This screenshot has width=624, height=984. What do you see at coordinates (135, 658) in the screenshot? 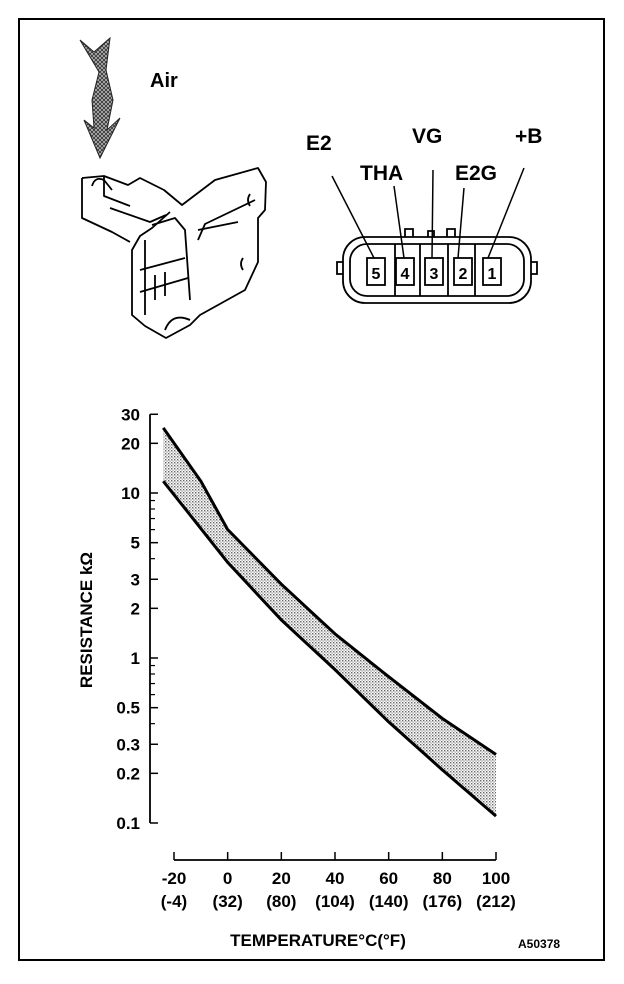
I see `y-tick-label: 1` at bounding box center [135, 658].